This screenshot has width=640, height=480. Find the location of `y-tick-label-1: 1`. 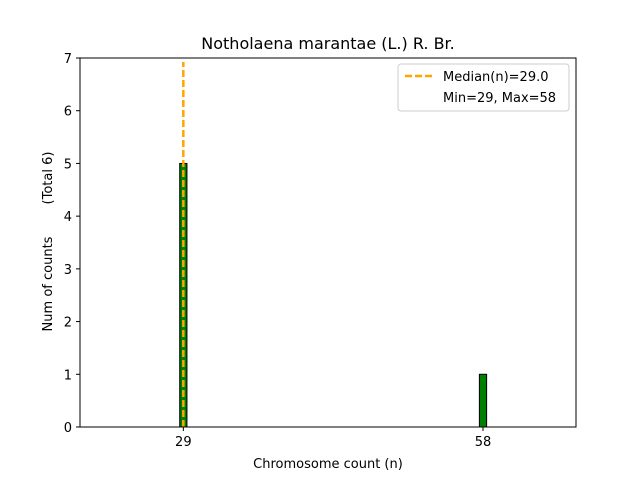

y-tick-label-1: 1 is located at coordinates (68, 375).